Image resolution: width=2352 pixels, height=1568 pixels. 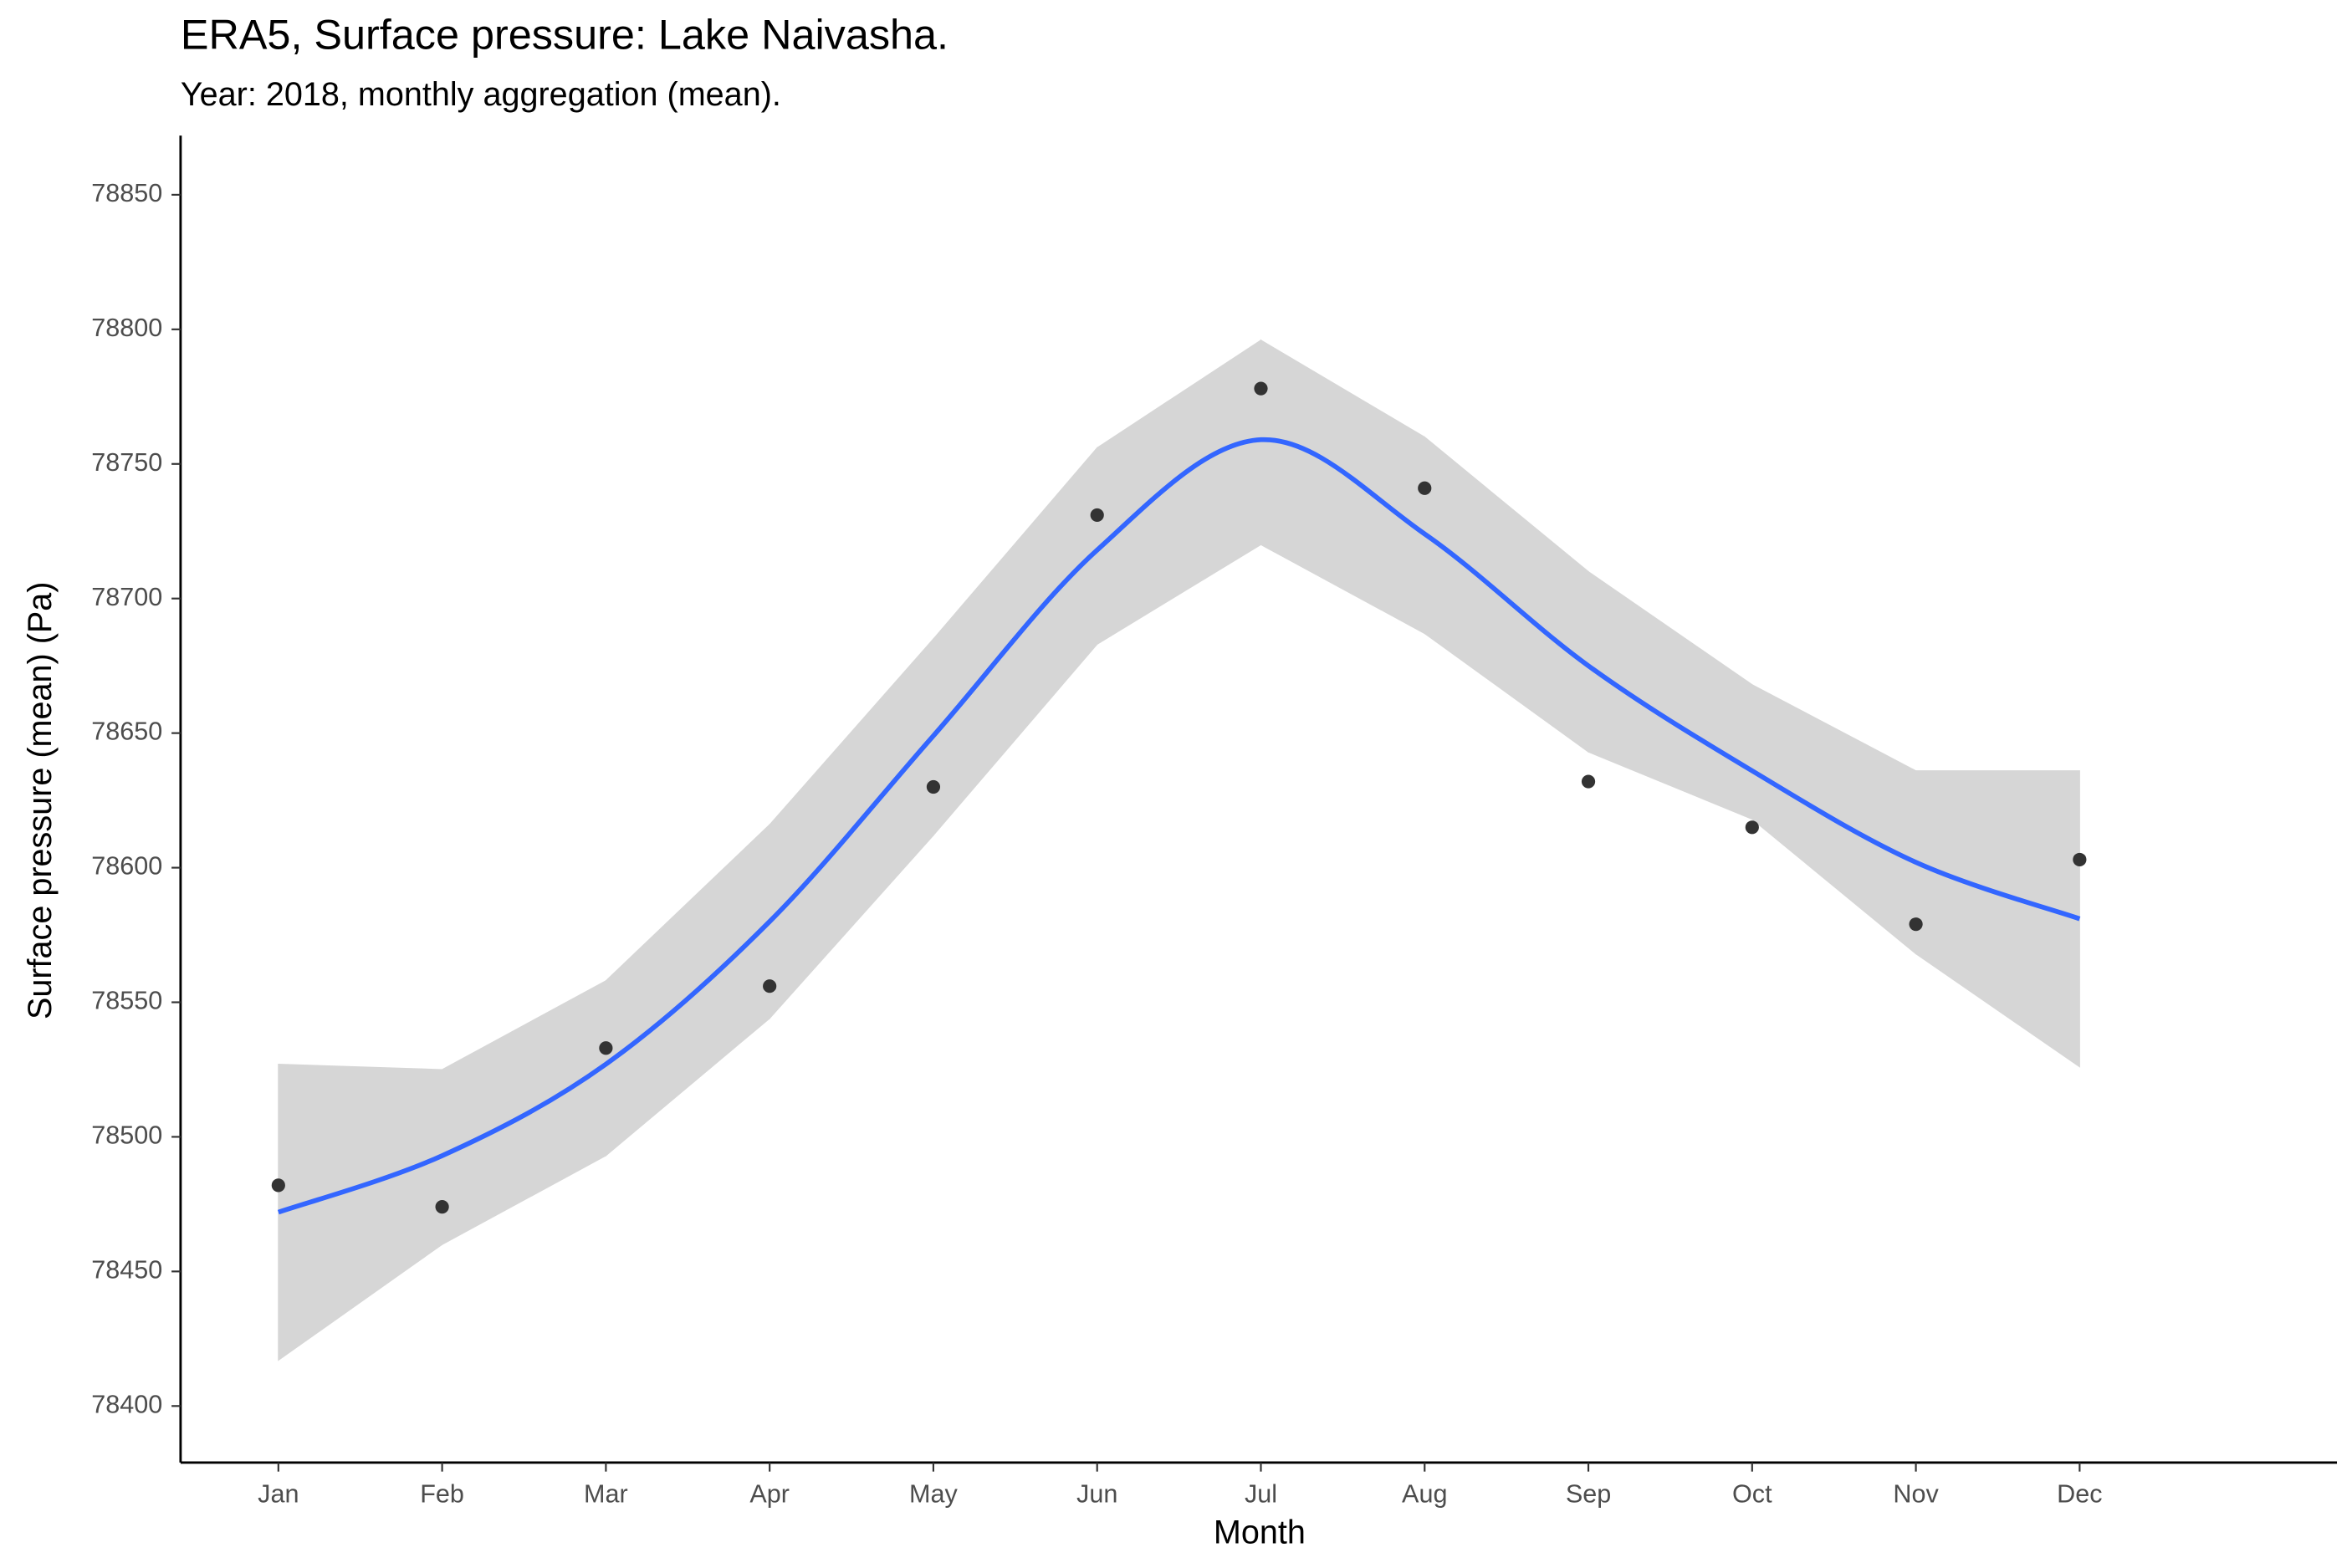 What do you see at coordinates (1588, 1494) in the screenshot?
I see `x-tick-label: Sep` at bounding box center [1588, 1494].